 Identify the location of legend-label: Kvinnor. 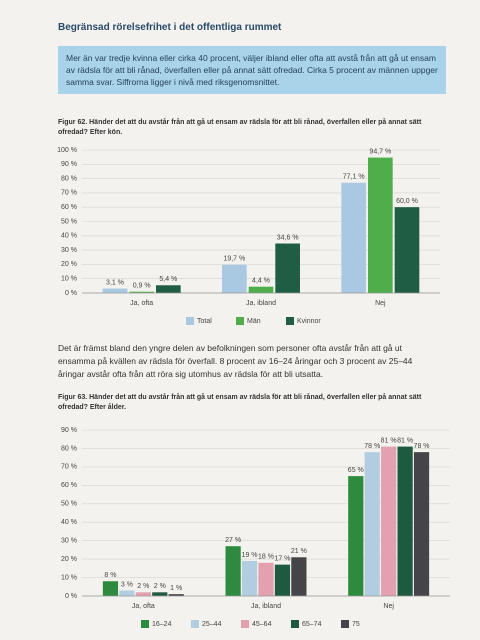
(309, 321).